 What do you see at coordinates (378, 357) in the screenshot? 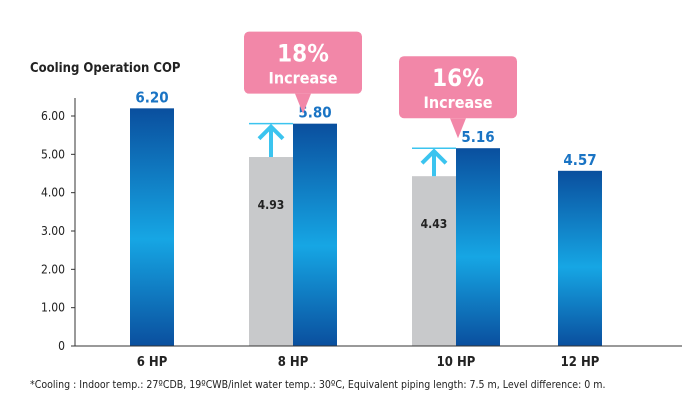
I see `x-axis: 6 HP 8 HP 10 HP 12 HP` at bounding box center [378, 357].